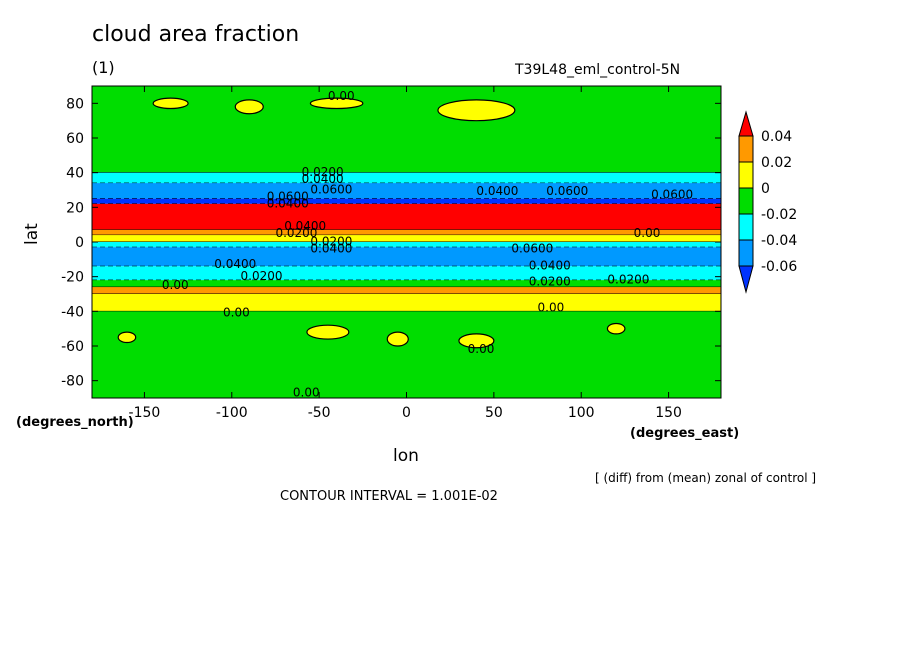 This screenshot has height=654, width=904. Describe the element at coordinates (494, 413) in the screenshot. I see `x-tick-label-4: 50` at that location.